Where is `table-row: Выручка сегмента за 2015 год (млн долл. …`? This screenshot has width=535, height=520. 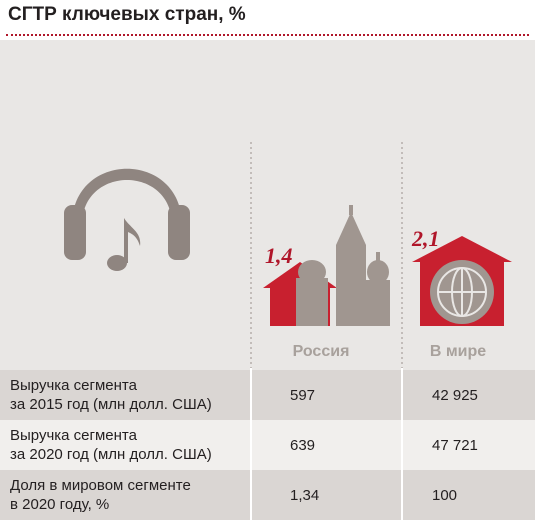 table-row: Выручка сегмента за 2015 год (млн долл. … is located at coordinates (267, 395).